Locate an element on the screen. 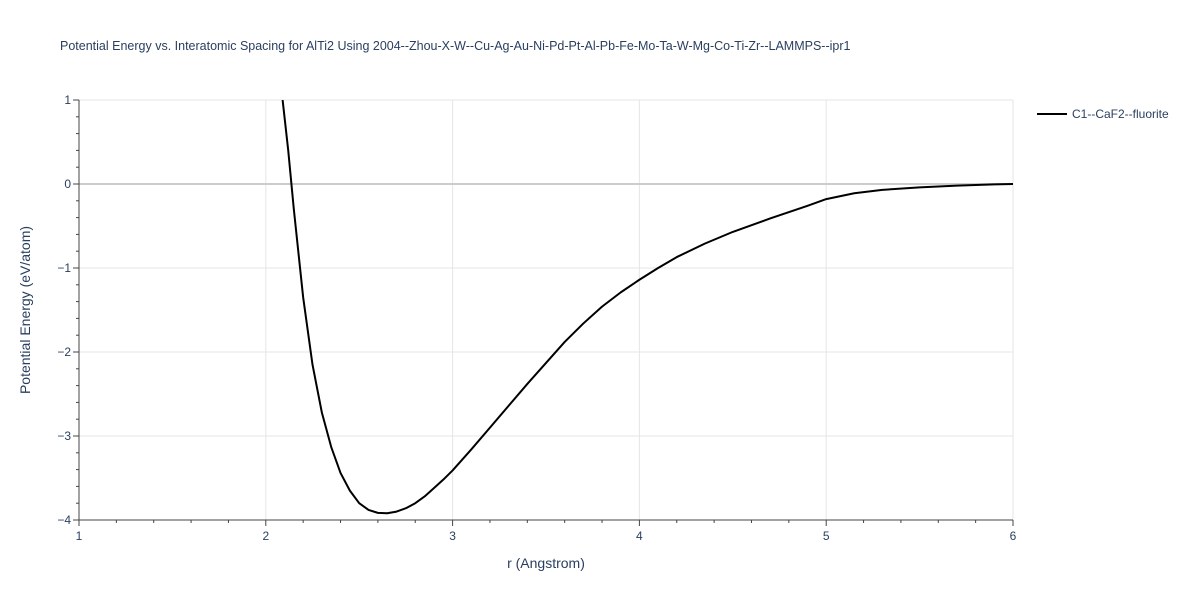 Image resolution: width=1200 pixels, height=600 pixels. x-axis-label: r (Angstrom) is located at coordinates (546, 563).